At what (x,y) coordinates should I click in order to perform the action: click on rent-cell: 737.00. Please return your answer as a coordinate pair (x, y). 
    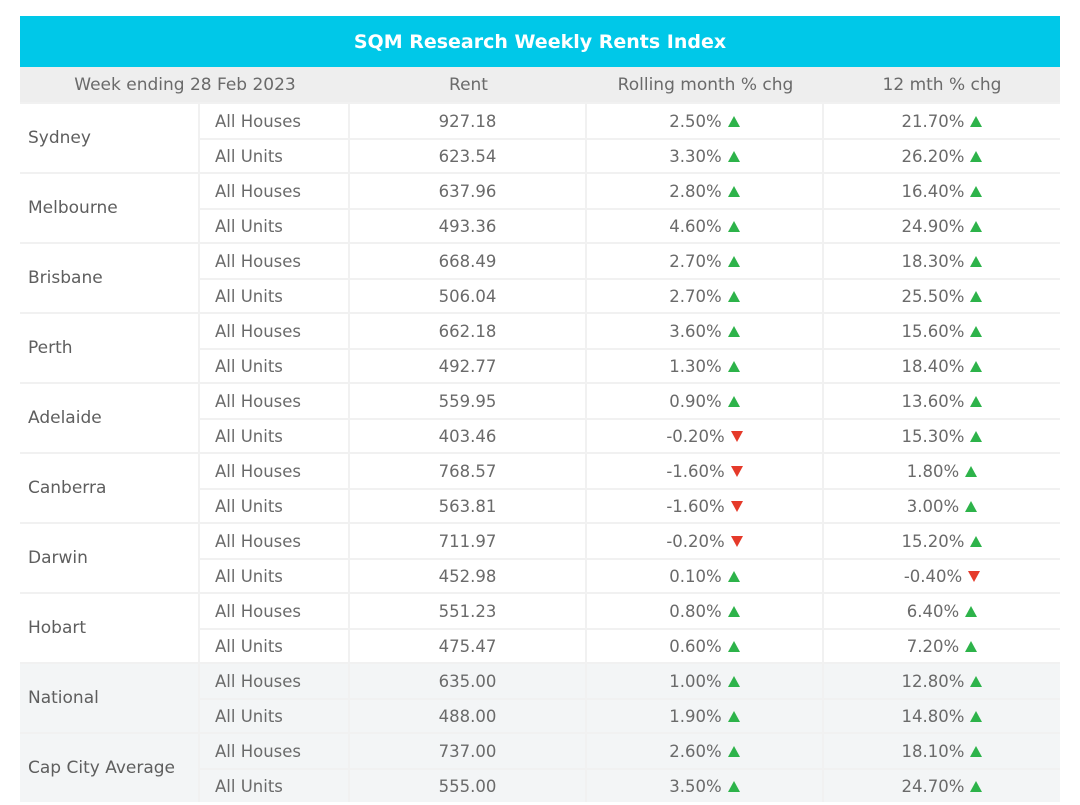
    Looking at the image, I should click on (468, 751).